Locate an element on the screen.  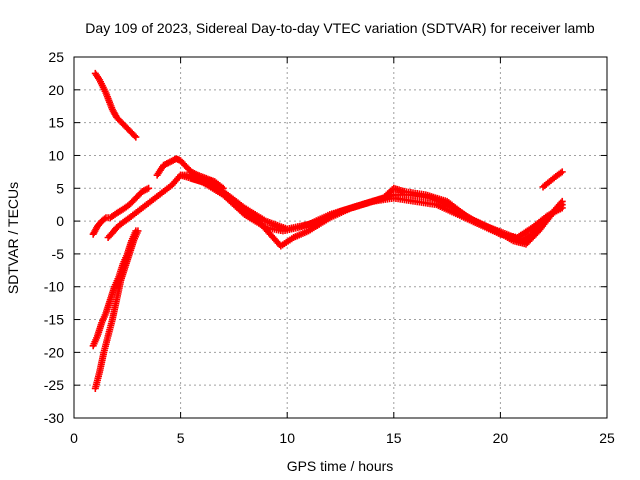
y-tick-label: -30 is located at coordinates (54, 418).